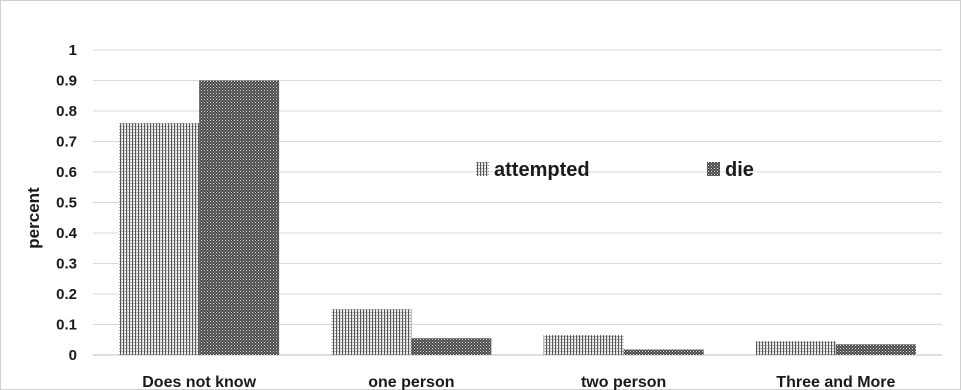 The width and height of the screenshot is (961, 390). Describe the element at coordinates (542, 170) in the screenshot. I see `legend-label-attempted: attempted` at that location.